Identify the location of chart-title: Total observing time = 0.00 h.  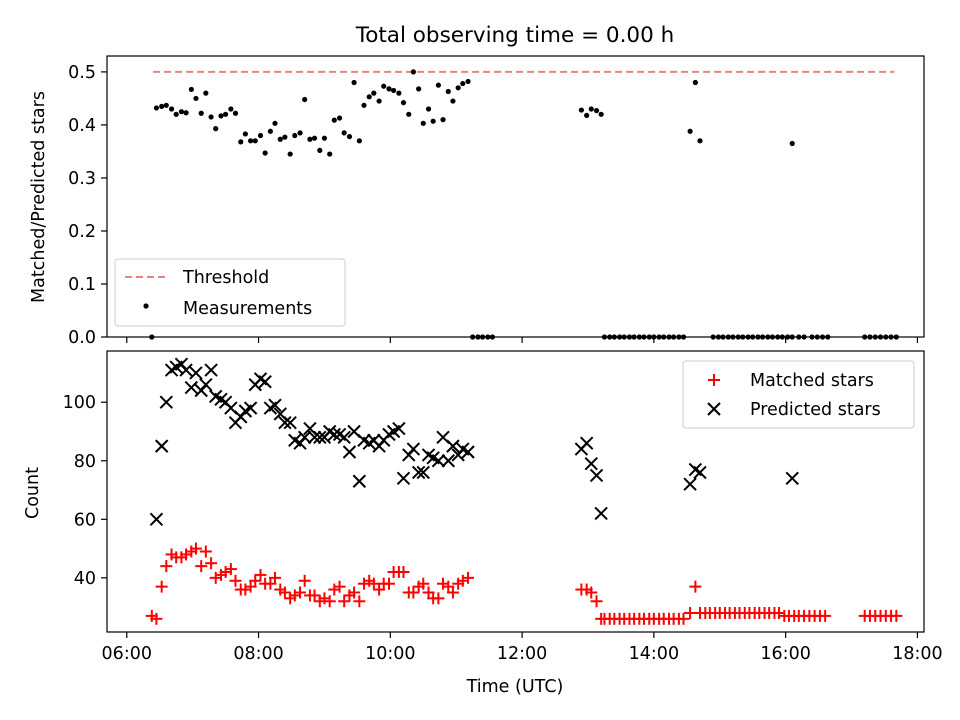
(515, 35).